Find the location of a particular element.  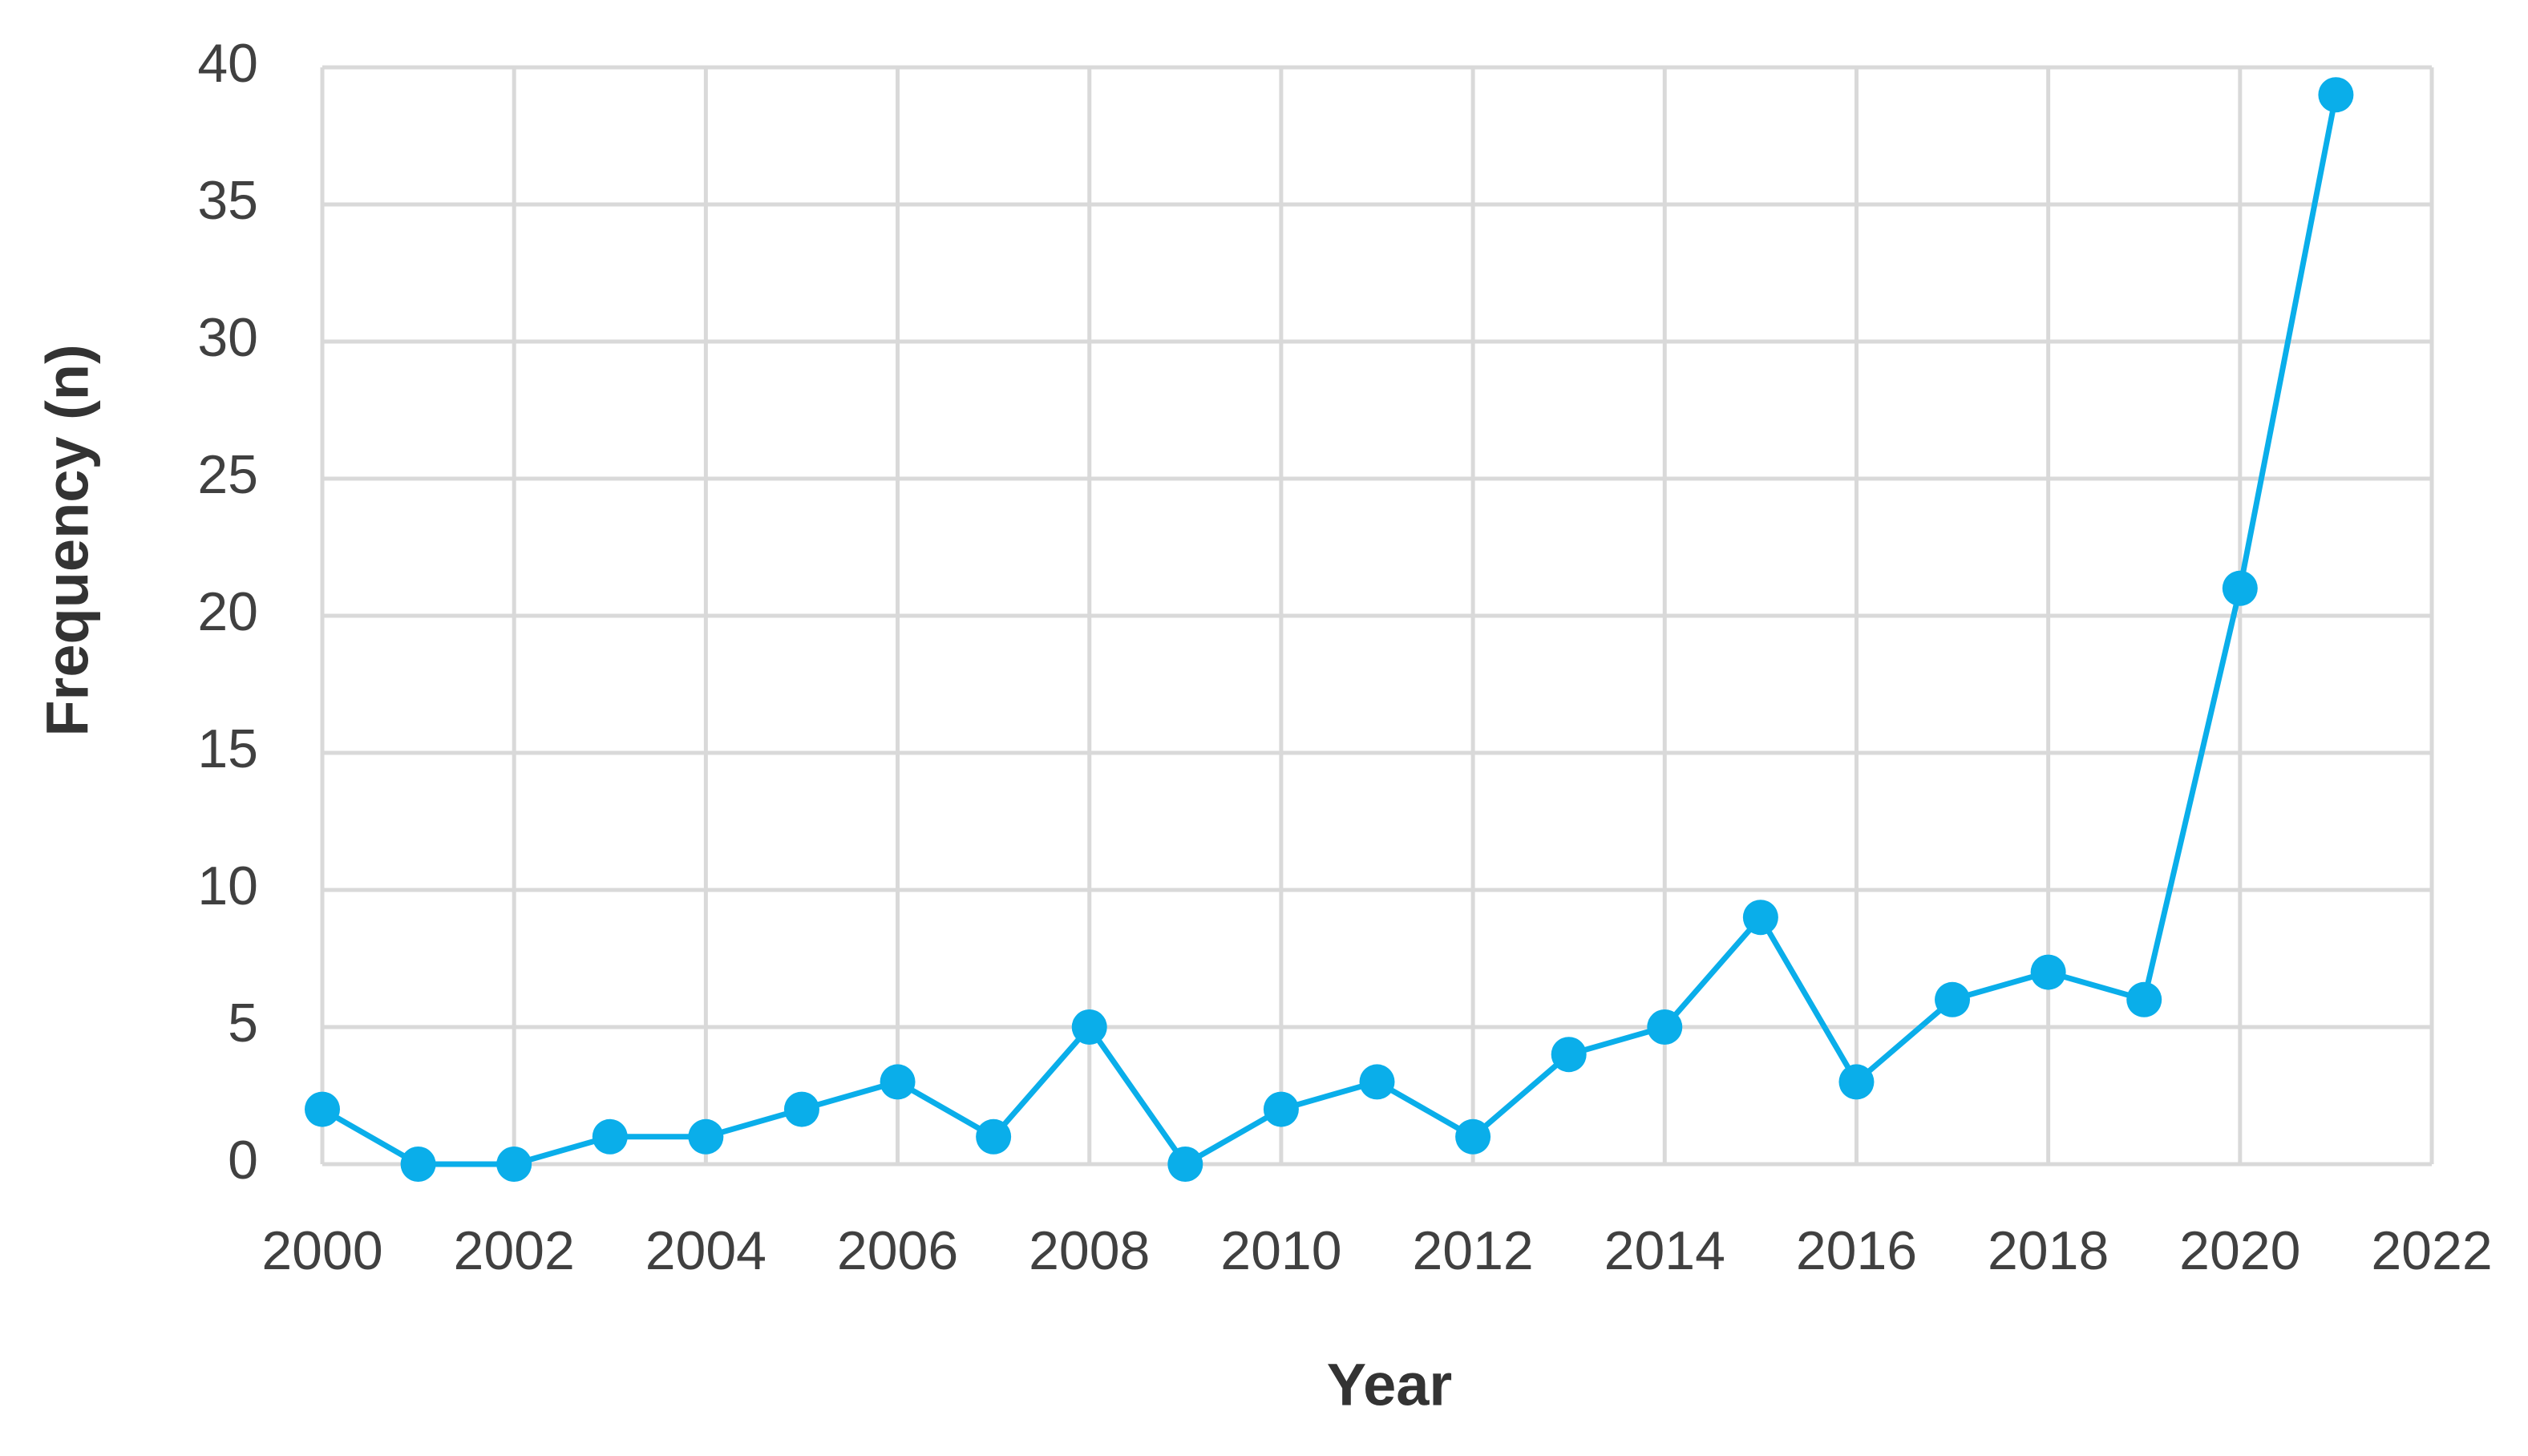

x-tick-label: 2020 is located at coordinates (2239, 1250).